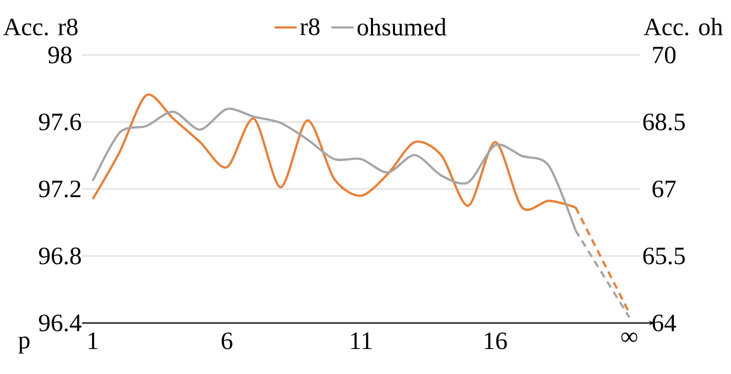 Image resolution: width=731 pixels, height=374 pixels. I want to click on x-axis-title: p, so click(24, 345).